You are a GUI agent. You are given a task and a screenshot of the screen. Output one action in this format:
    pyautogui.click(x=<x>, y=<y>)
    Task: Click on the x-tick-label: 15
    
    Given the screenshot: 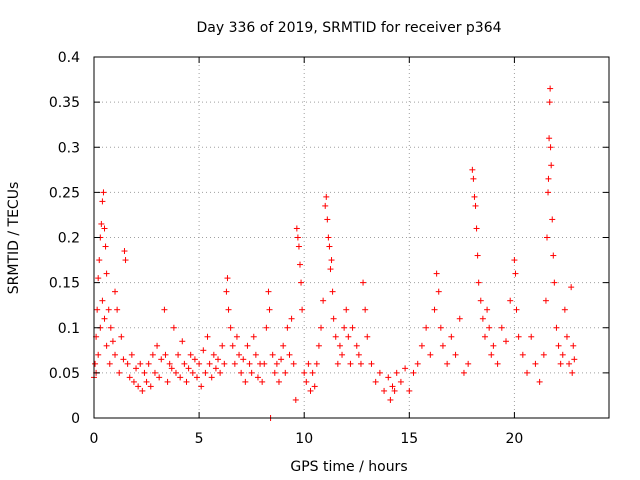 What is the action you would take?
    pyautogui.click(x=409, y=439)
    